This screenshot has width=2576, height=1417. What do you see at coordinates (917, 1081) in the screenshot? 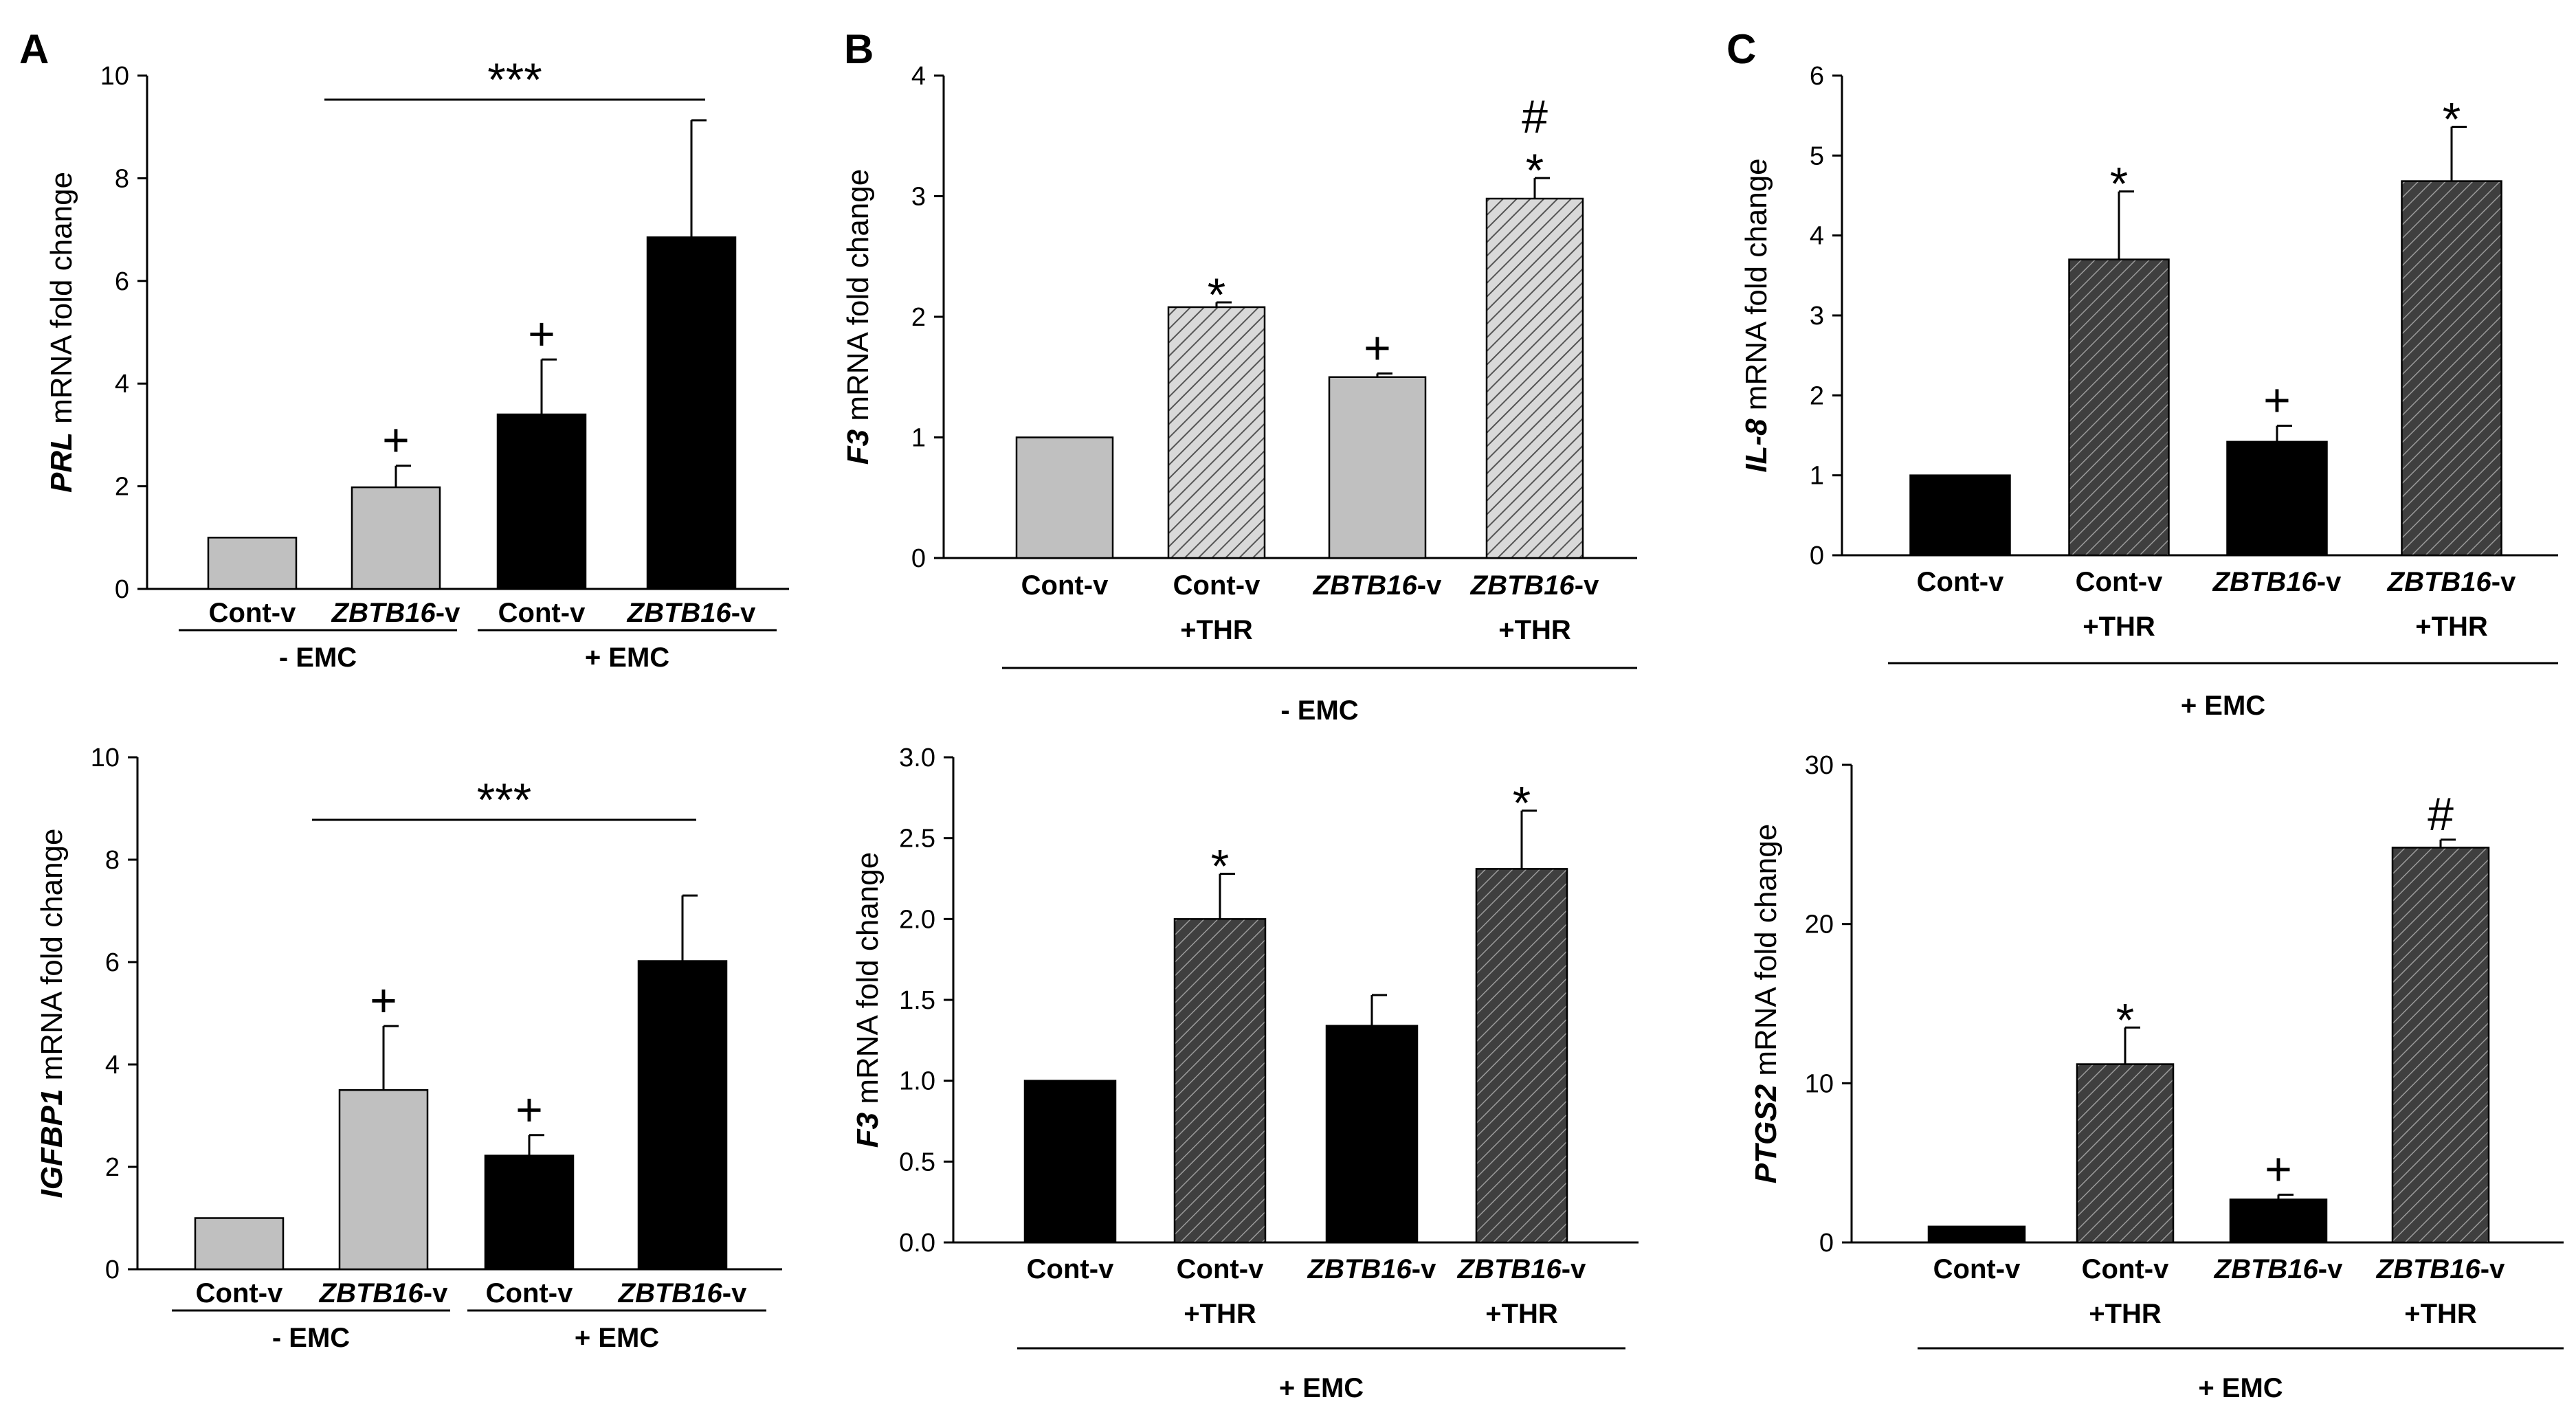
I see `b2-ytick-label-2: 1.0` at bounding box center [917, 1081].